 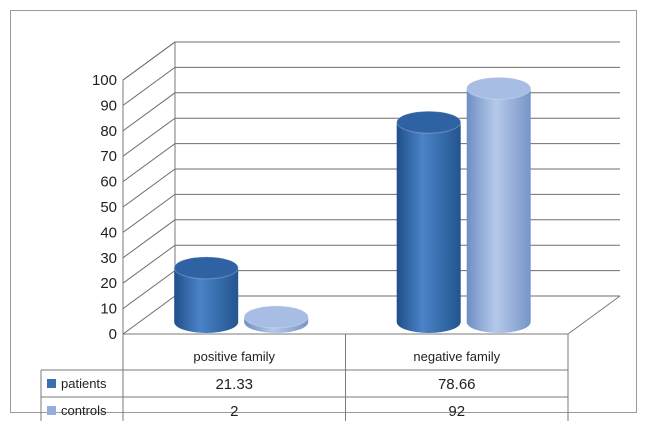 What do you see at coordinates (498, 210) in the screenshot?
I see `bar-body-controls` at bounding box center [498, 210].